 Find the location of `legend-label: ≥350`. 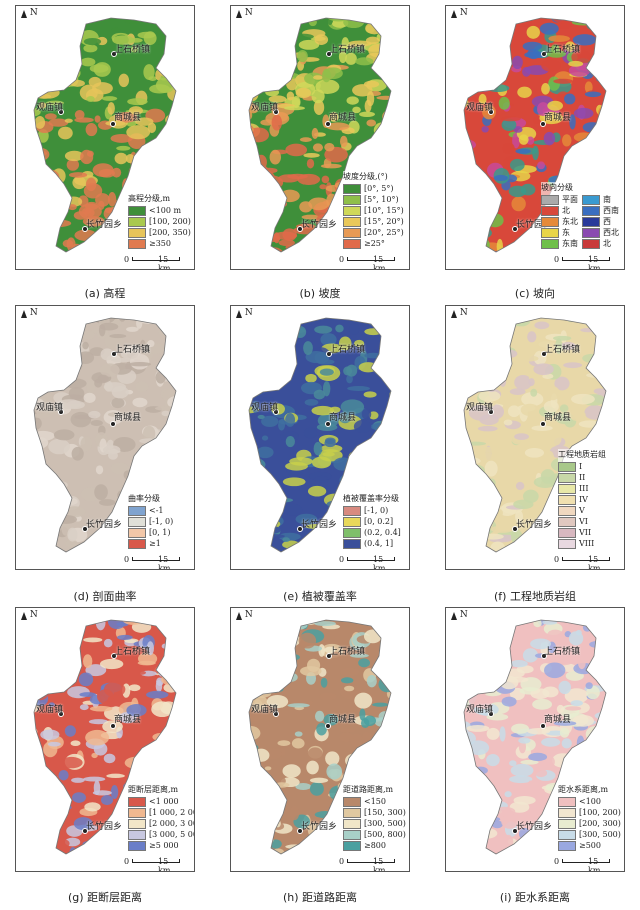

legend-label: ≥350 is located at coordinates (160, 243).